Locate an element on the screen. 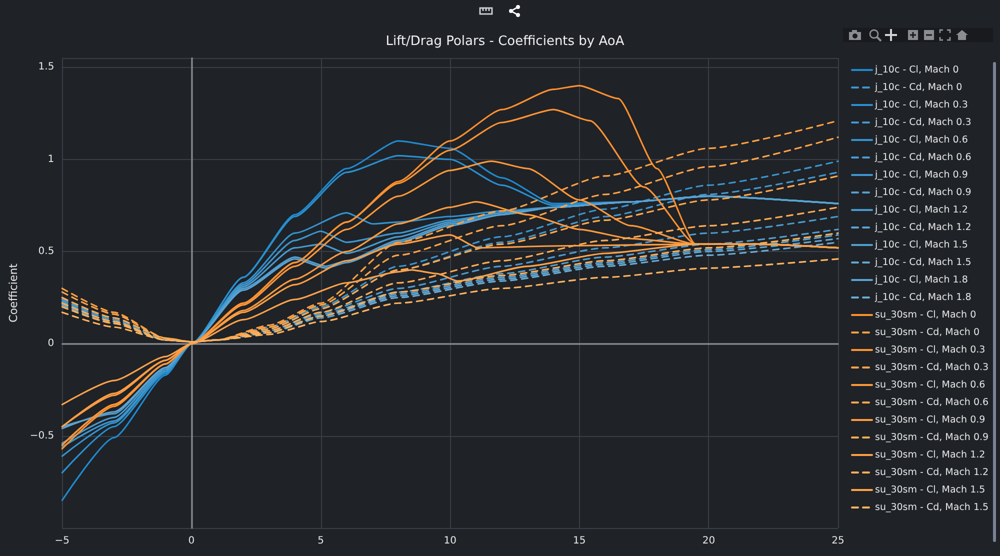  legend-label: su_30sm - Cd, Mach 0.9 is located at coordinates (932, 437).